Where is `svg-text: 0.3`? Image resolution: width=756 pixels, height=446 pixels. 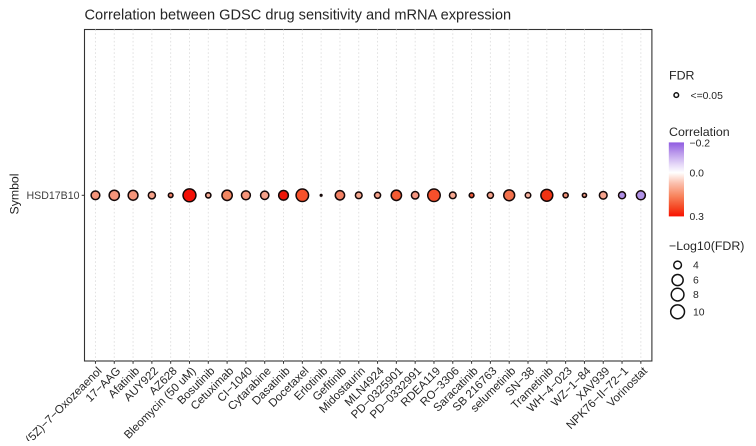 svg-text: 0.3 is located at coordinates (697, 217).